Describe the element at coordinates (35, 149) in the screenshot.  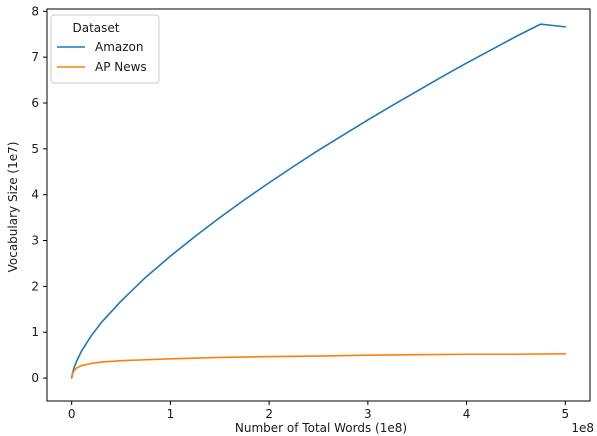
I see `y-tick-label: 5` at that location.